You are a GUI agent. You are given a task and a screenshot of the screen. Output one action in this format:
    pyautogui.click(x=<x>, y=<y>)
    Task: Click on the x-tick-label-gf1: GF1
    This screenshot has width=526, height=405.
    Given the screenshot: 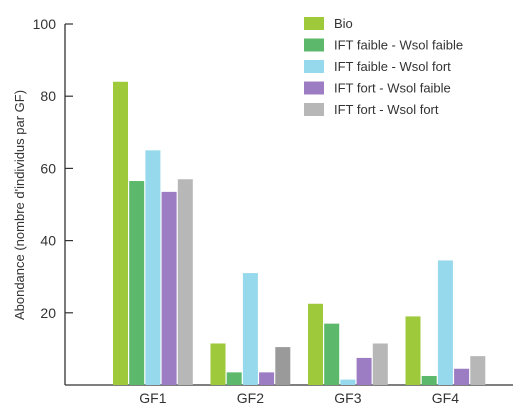 What is the action you would take?
    pyautogui.click(x=152, y=397)
    